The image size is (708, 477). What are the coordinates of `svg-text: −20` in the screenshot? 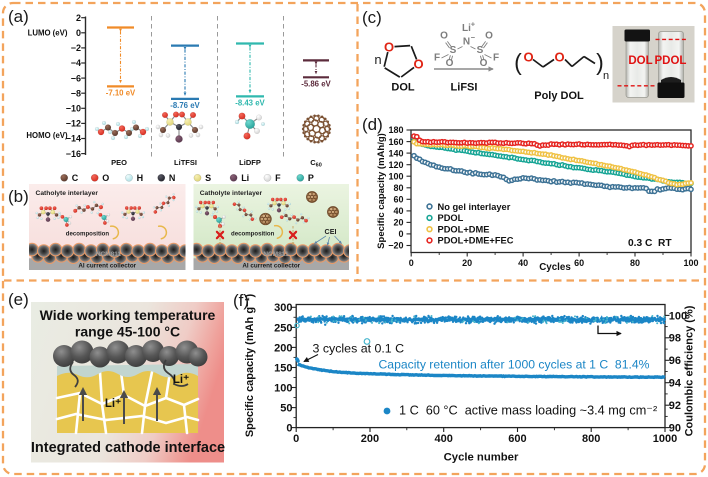 It's located at (395, 246).